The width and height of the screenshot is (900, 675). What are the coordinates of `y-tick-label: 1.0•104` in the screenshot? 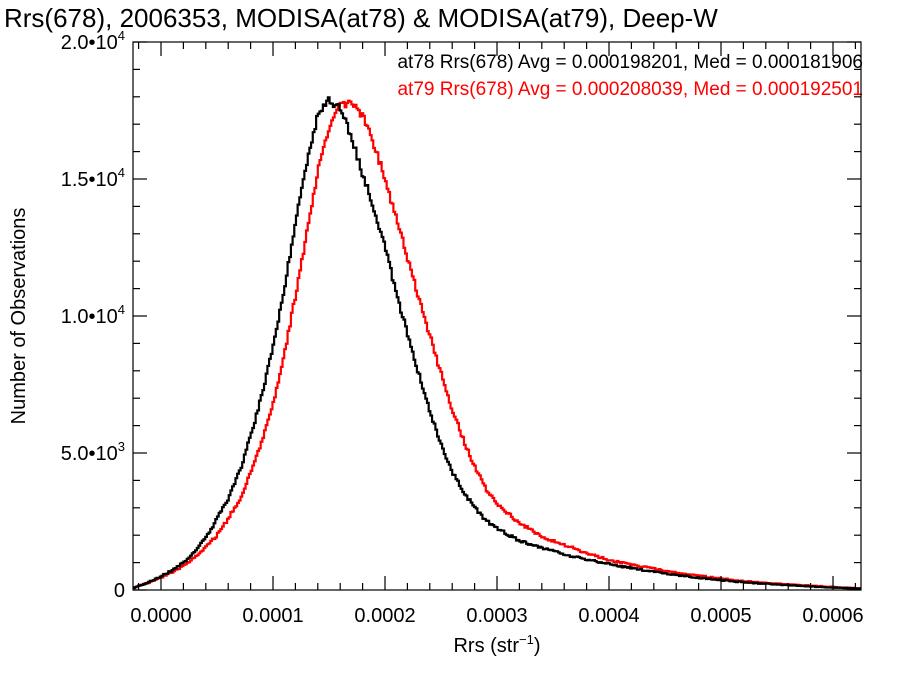 It's located at (93, 315).